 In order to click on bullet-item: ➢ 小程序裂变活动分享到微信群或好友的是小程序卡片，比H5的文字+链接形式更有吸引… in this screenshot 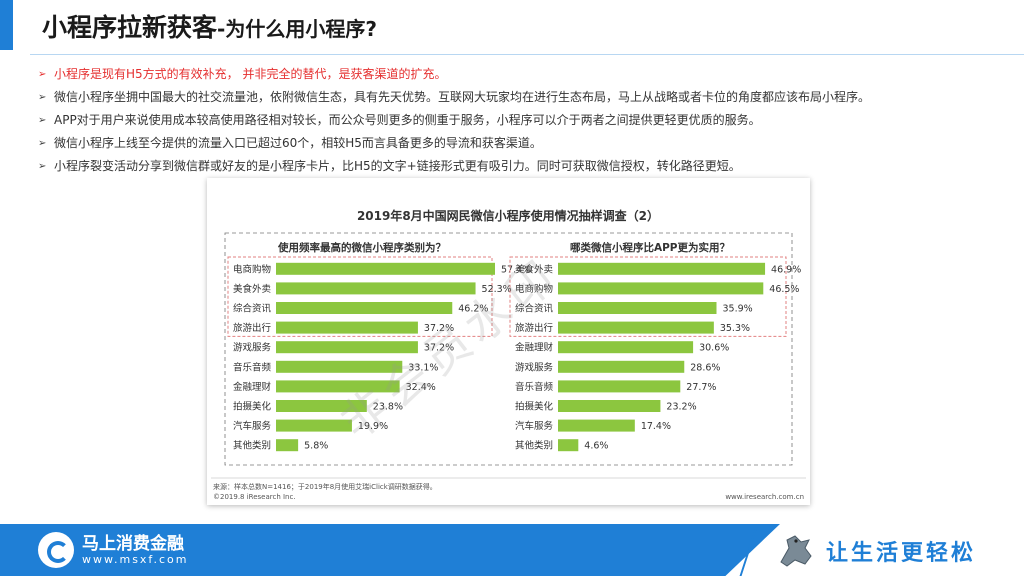, I will do `click(518, 166)`.